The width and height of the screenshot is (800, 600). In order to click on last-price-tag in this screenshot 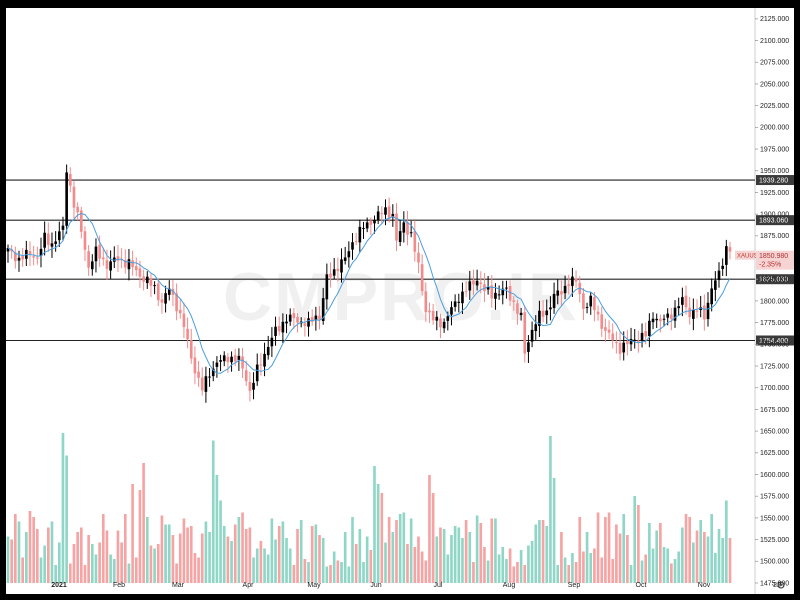, I will do `click(775, 260)`.